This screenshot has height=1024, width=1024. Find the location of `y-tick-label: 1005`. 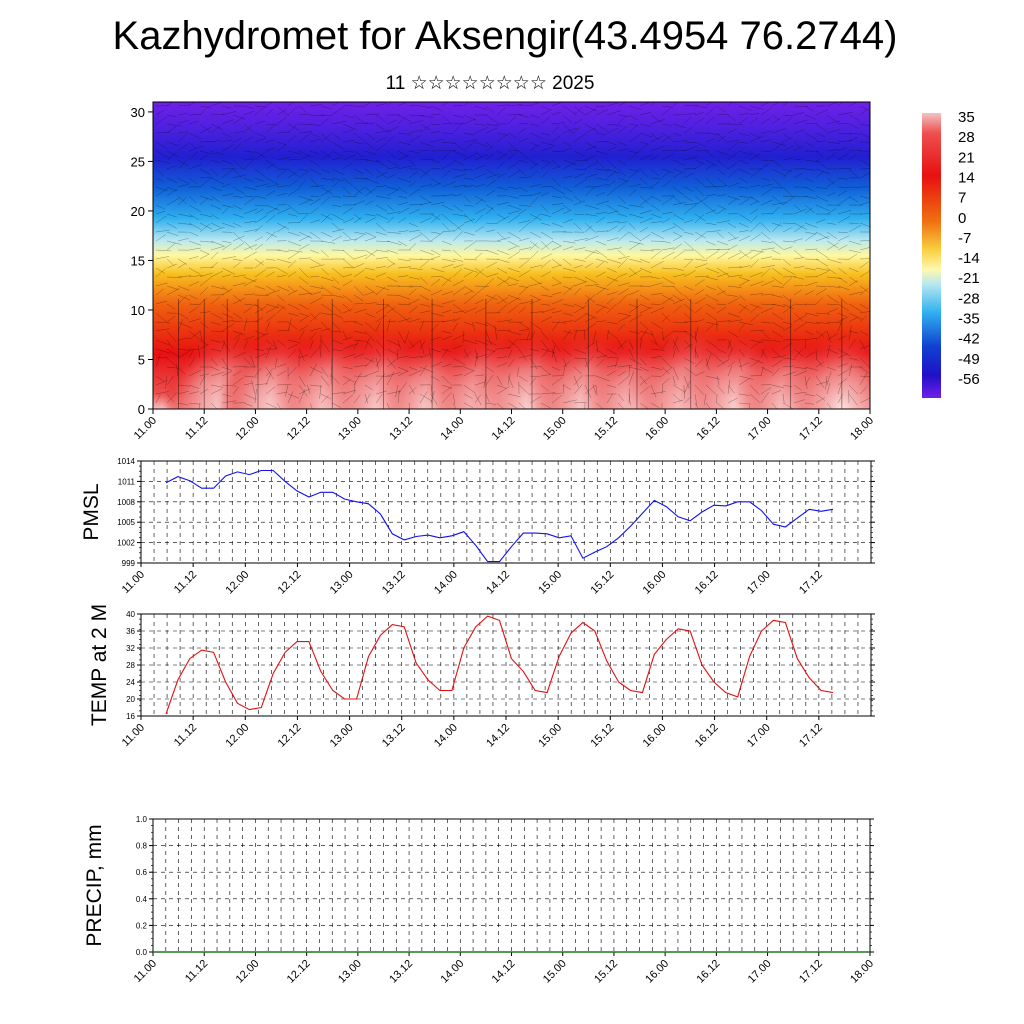

y-tick-label: 1005 is located at coordinates (126, 522).